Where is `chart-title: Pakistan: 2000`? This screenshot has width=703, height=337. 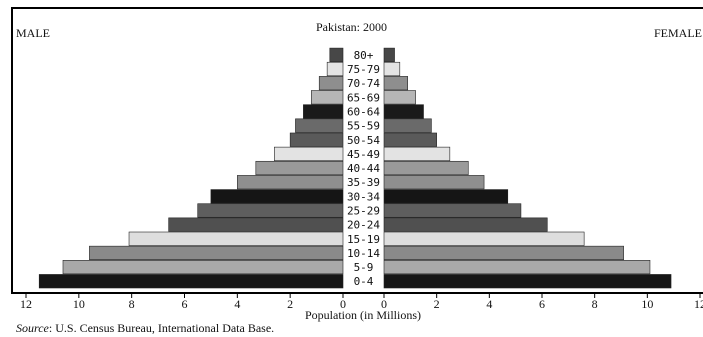 chart-title: Pakistan: 2000 is located at coordinates (351, 27).